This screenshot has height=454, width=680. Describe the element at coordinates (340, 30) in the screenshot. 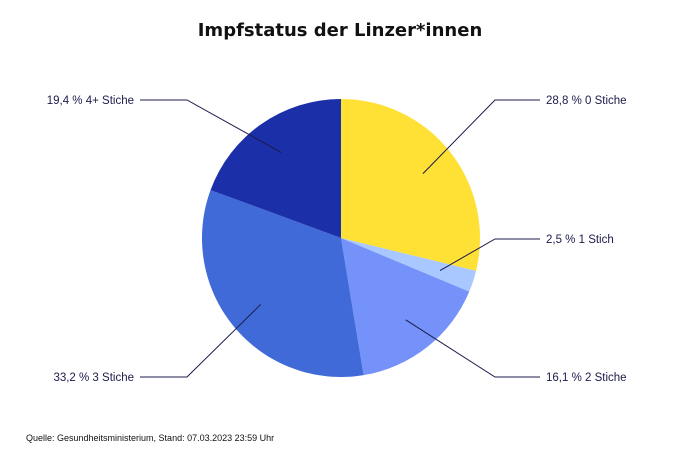

I see `chart-title: Impfstatus der Linzer*innen` at that location.